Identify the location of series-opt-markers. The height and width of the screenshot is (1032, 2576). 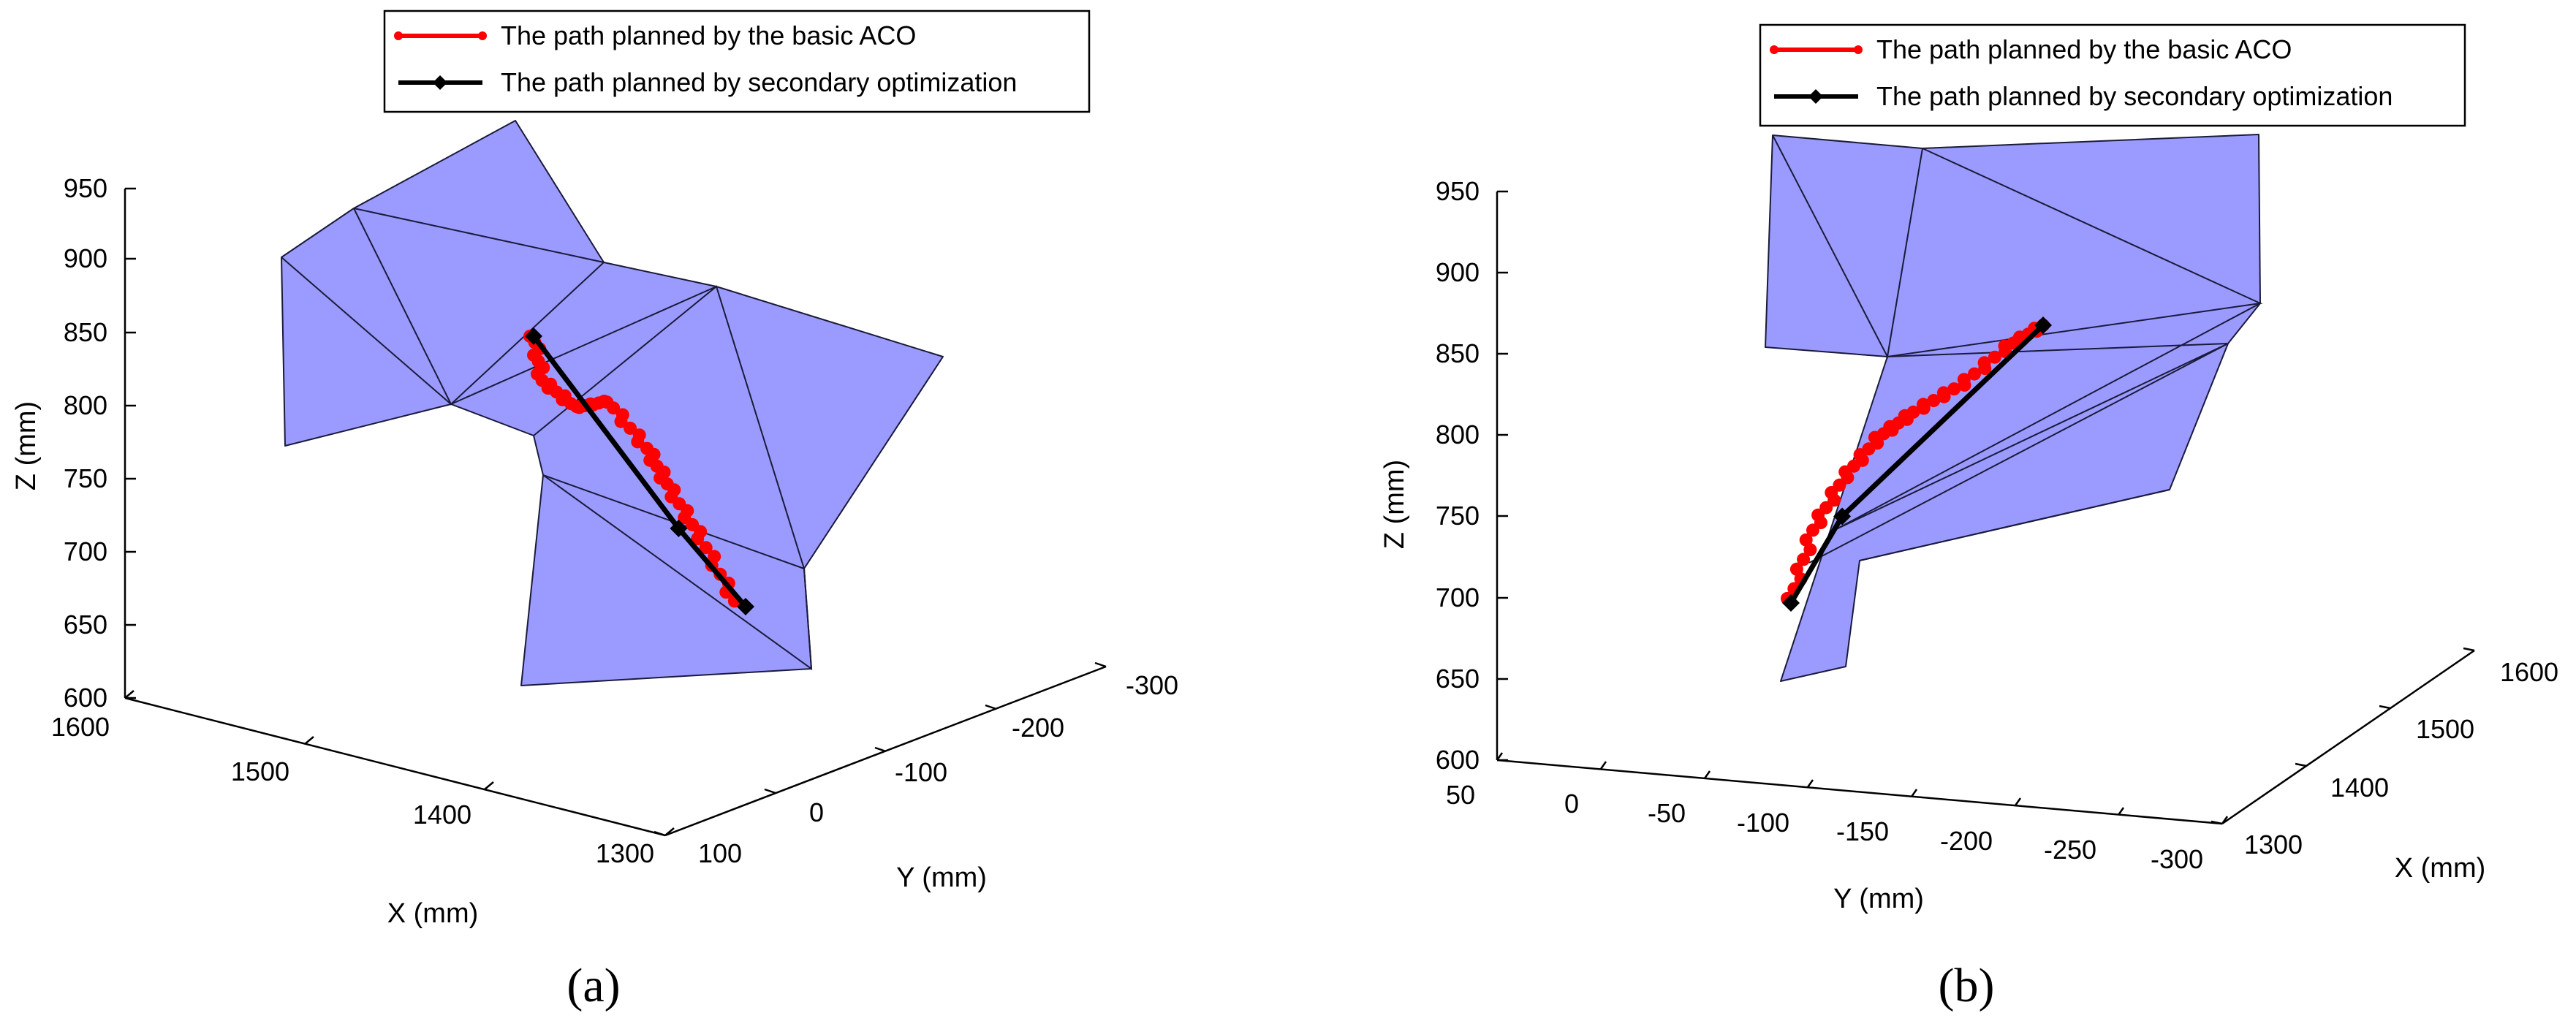
(639, 471).